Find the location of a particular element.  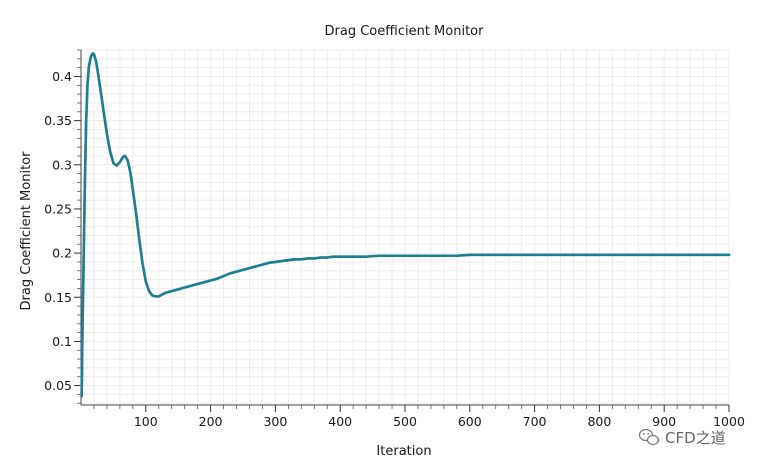

x-tick-label: 600 is located at coordinates (470, 421).